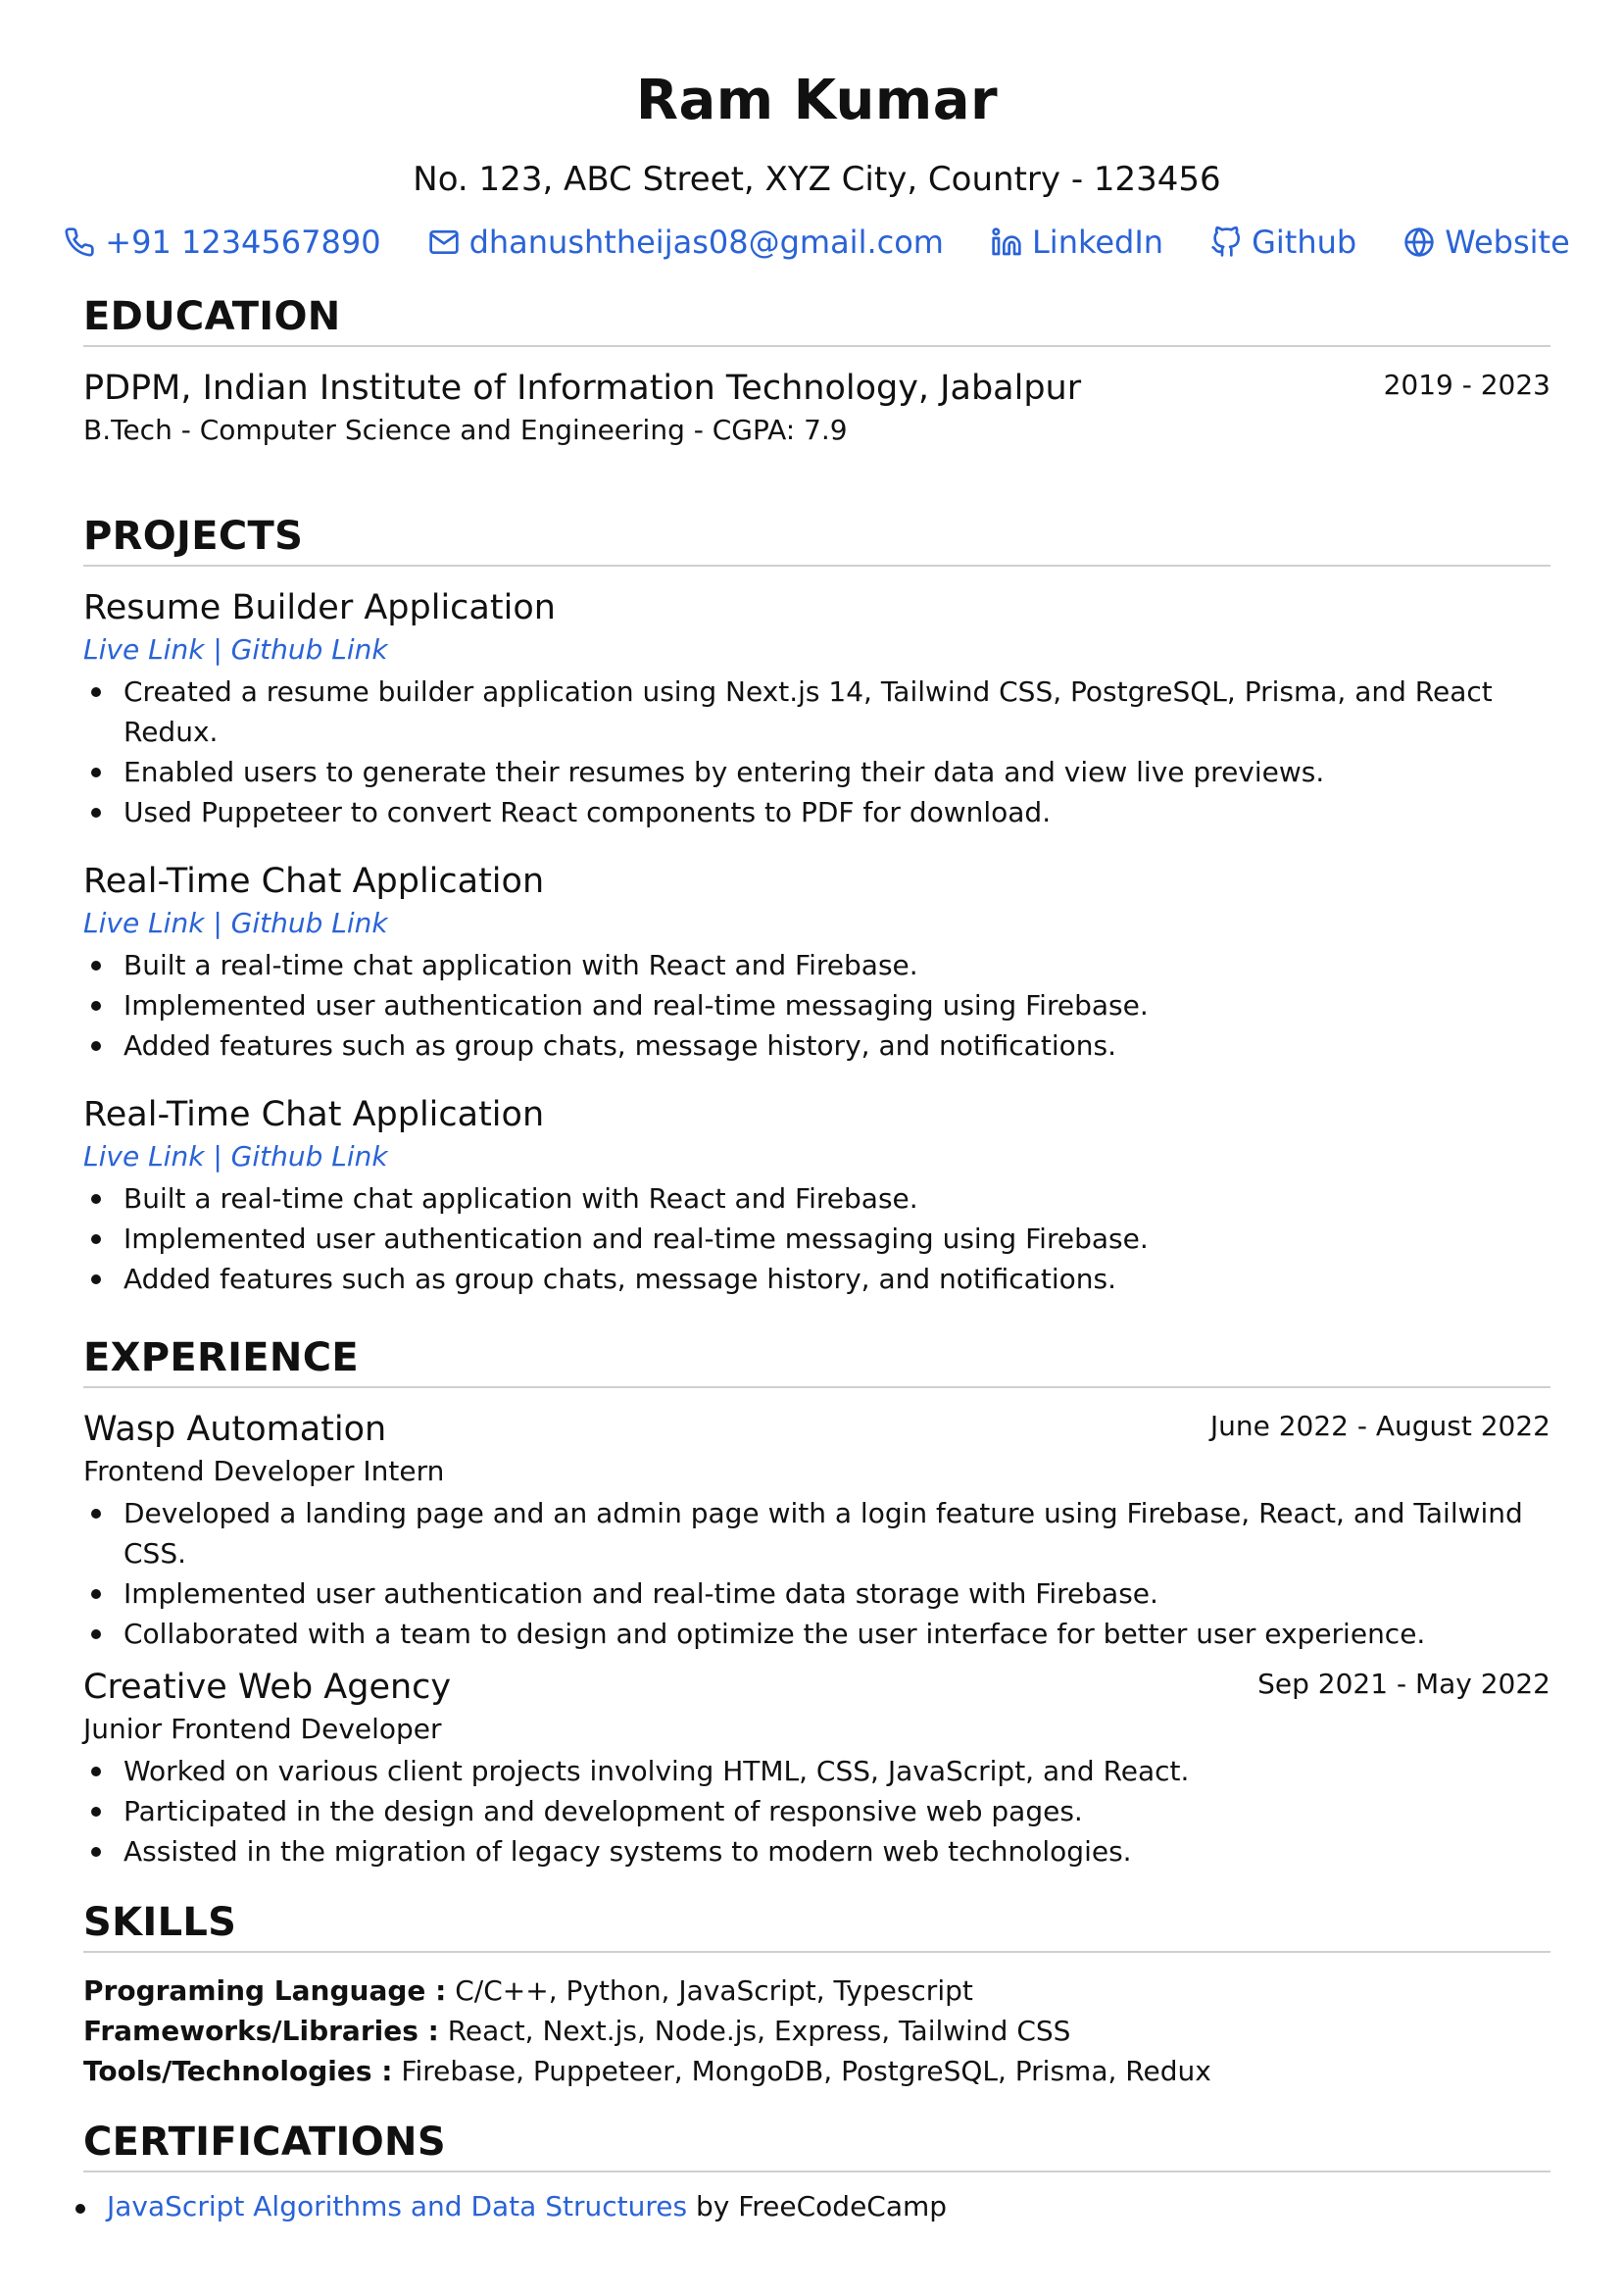 This screenshot has width=1623, height=2296. Describe the element at coordinates (264, 1471) in the screenshot. I see `job-role: Frontend Developer Intern` at that location.